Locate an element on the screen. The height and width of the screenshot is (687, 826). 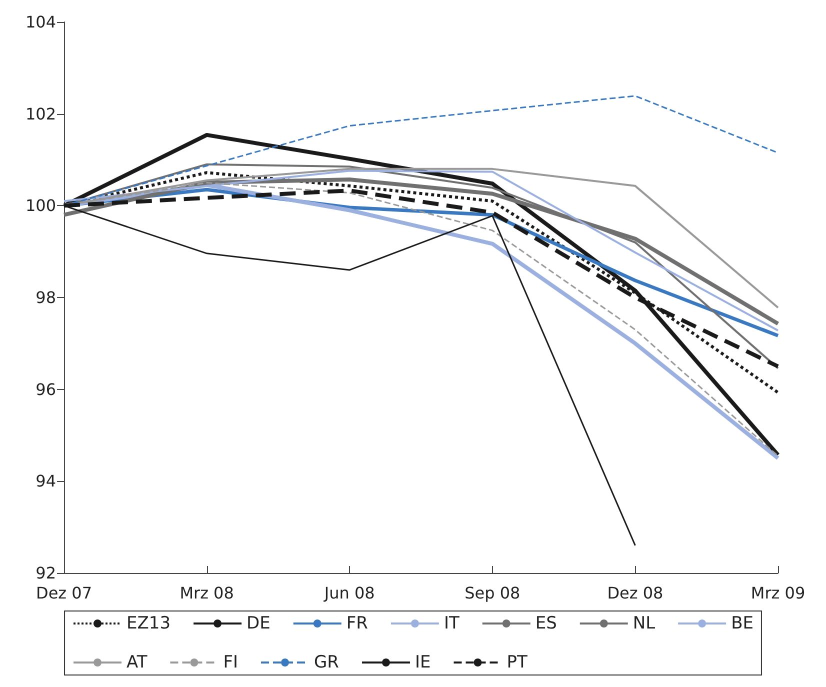
legend-label: ES is located at coordinates (546, 624).